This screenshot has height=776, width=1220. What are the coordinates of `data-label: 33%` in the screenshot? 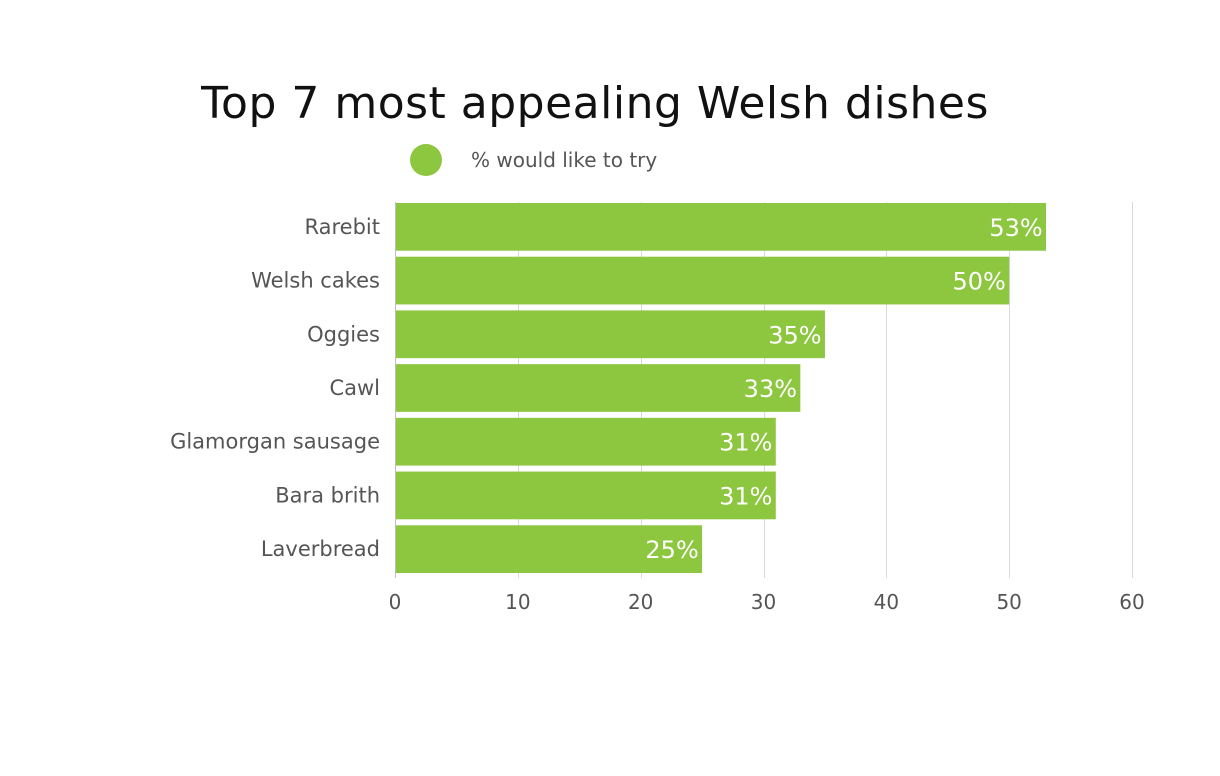 It's located at (770, 389).